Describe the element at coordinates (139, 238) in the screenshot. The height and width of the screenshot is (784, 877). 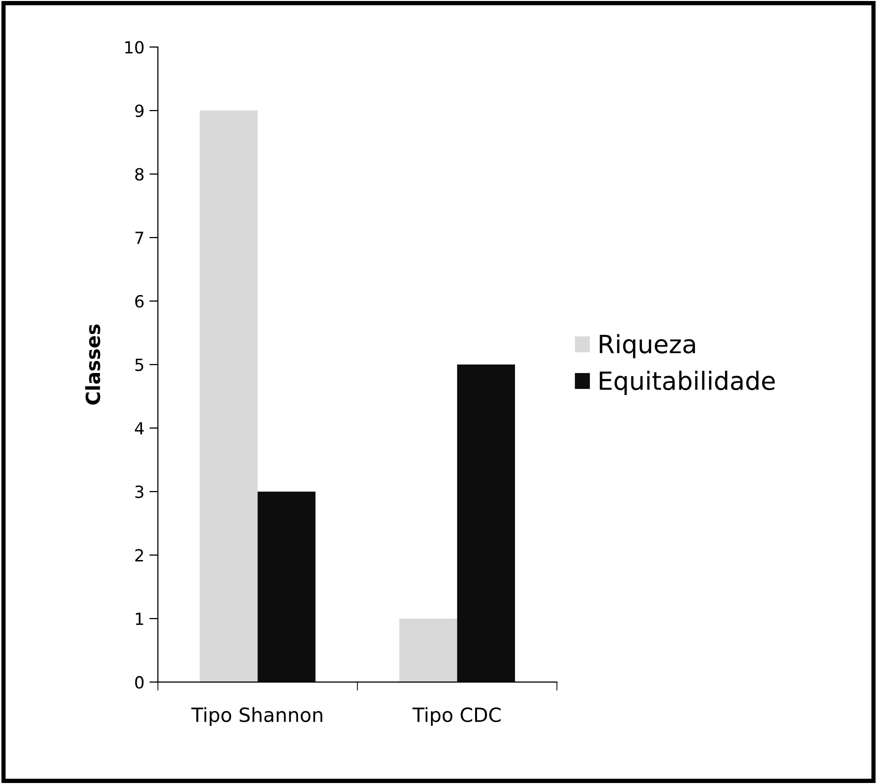
I see `y-tick-label: 7` at that location.